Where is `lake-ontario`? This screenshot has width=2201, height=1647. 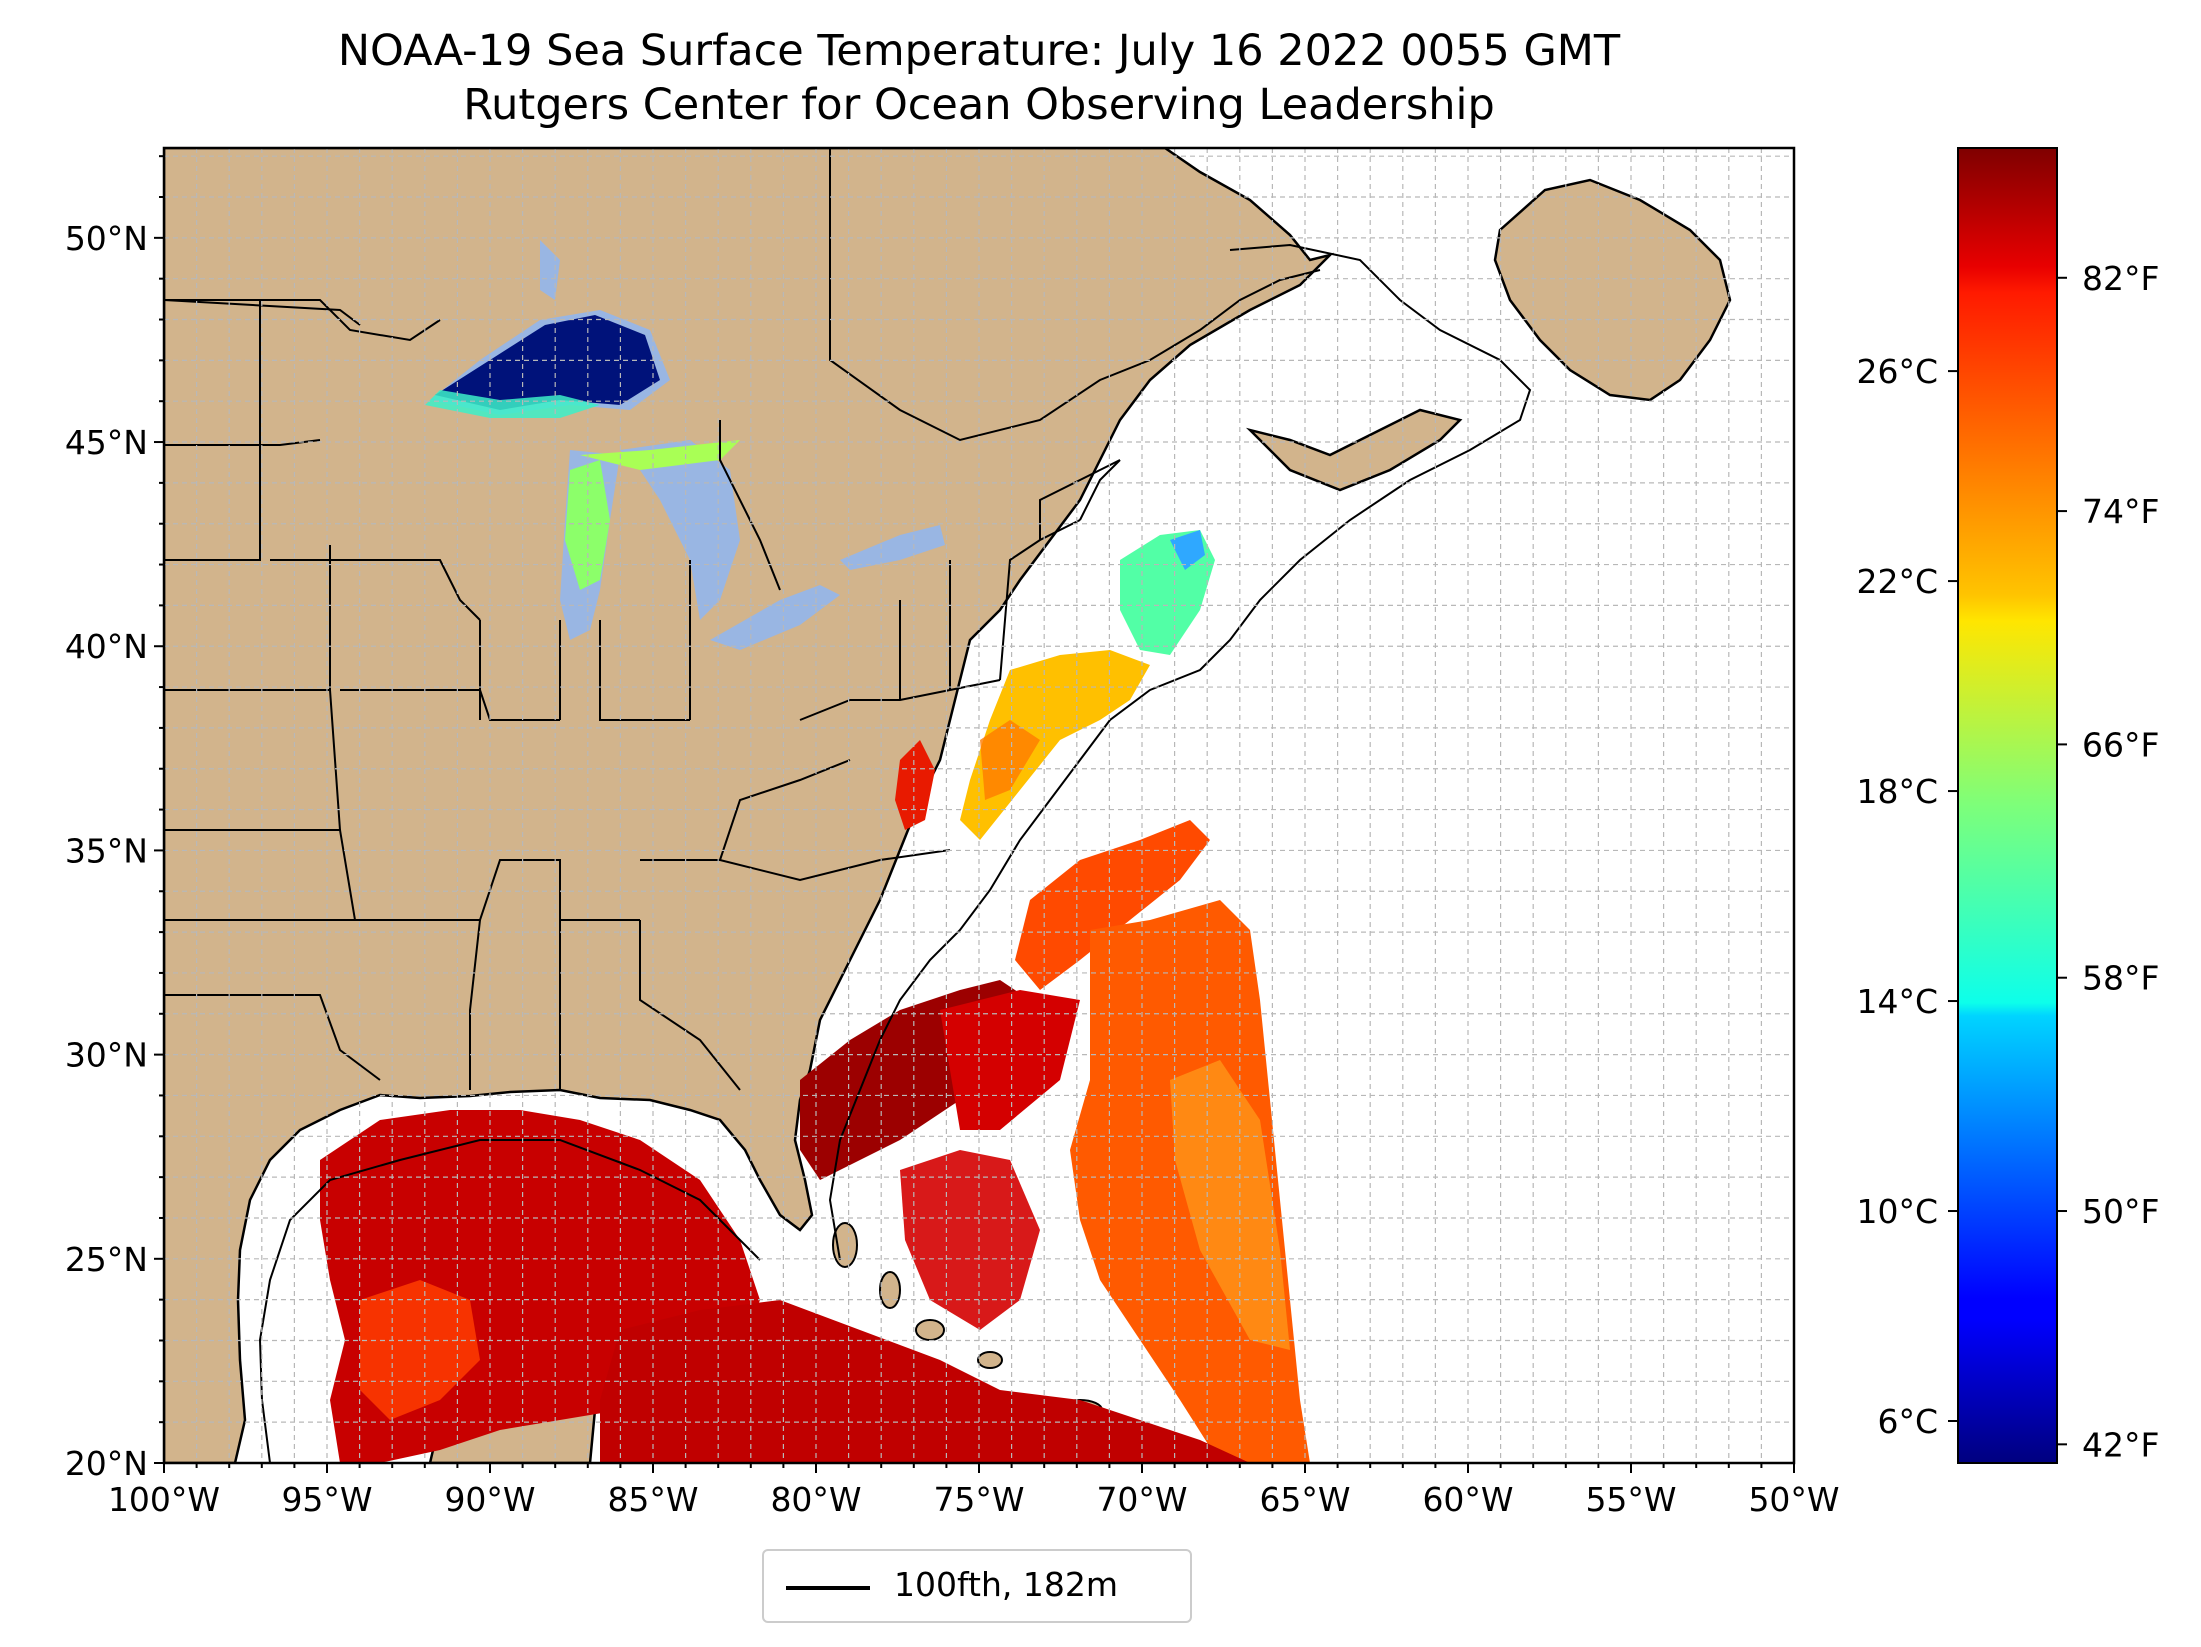
lake-ontario is located at coordinates (892, 547).